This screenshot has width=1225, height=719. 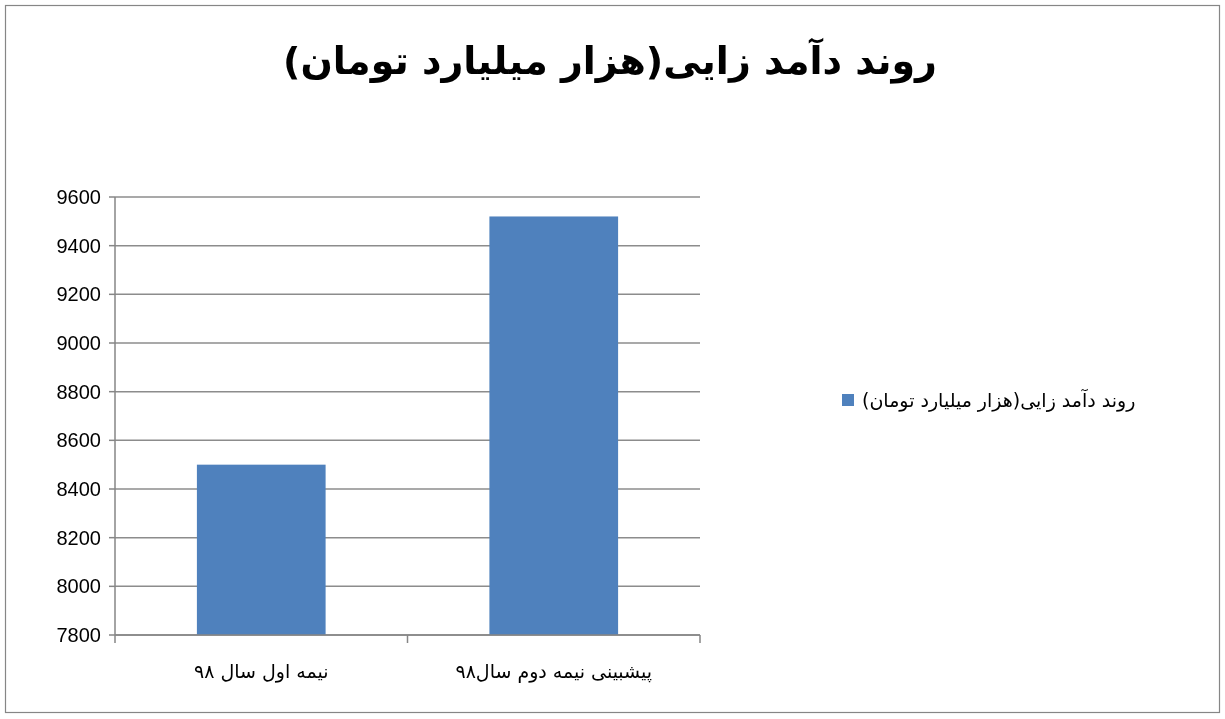 What do you see at coordinates (78, 294) in the screenshot?
I see `y-tick-label: 9200` at bounding box center [78, 294].